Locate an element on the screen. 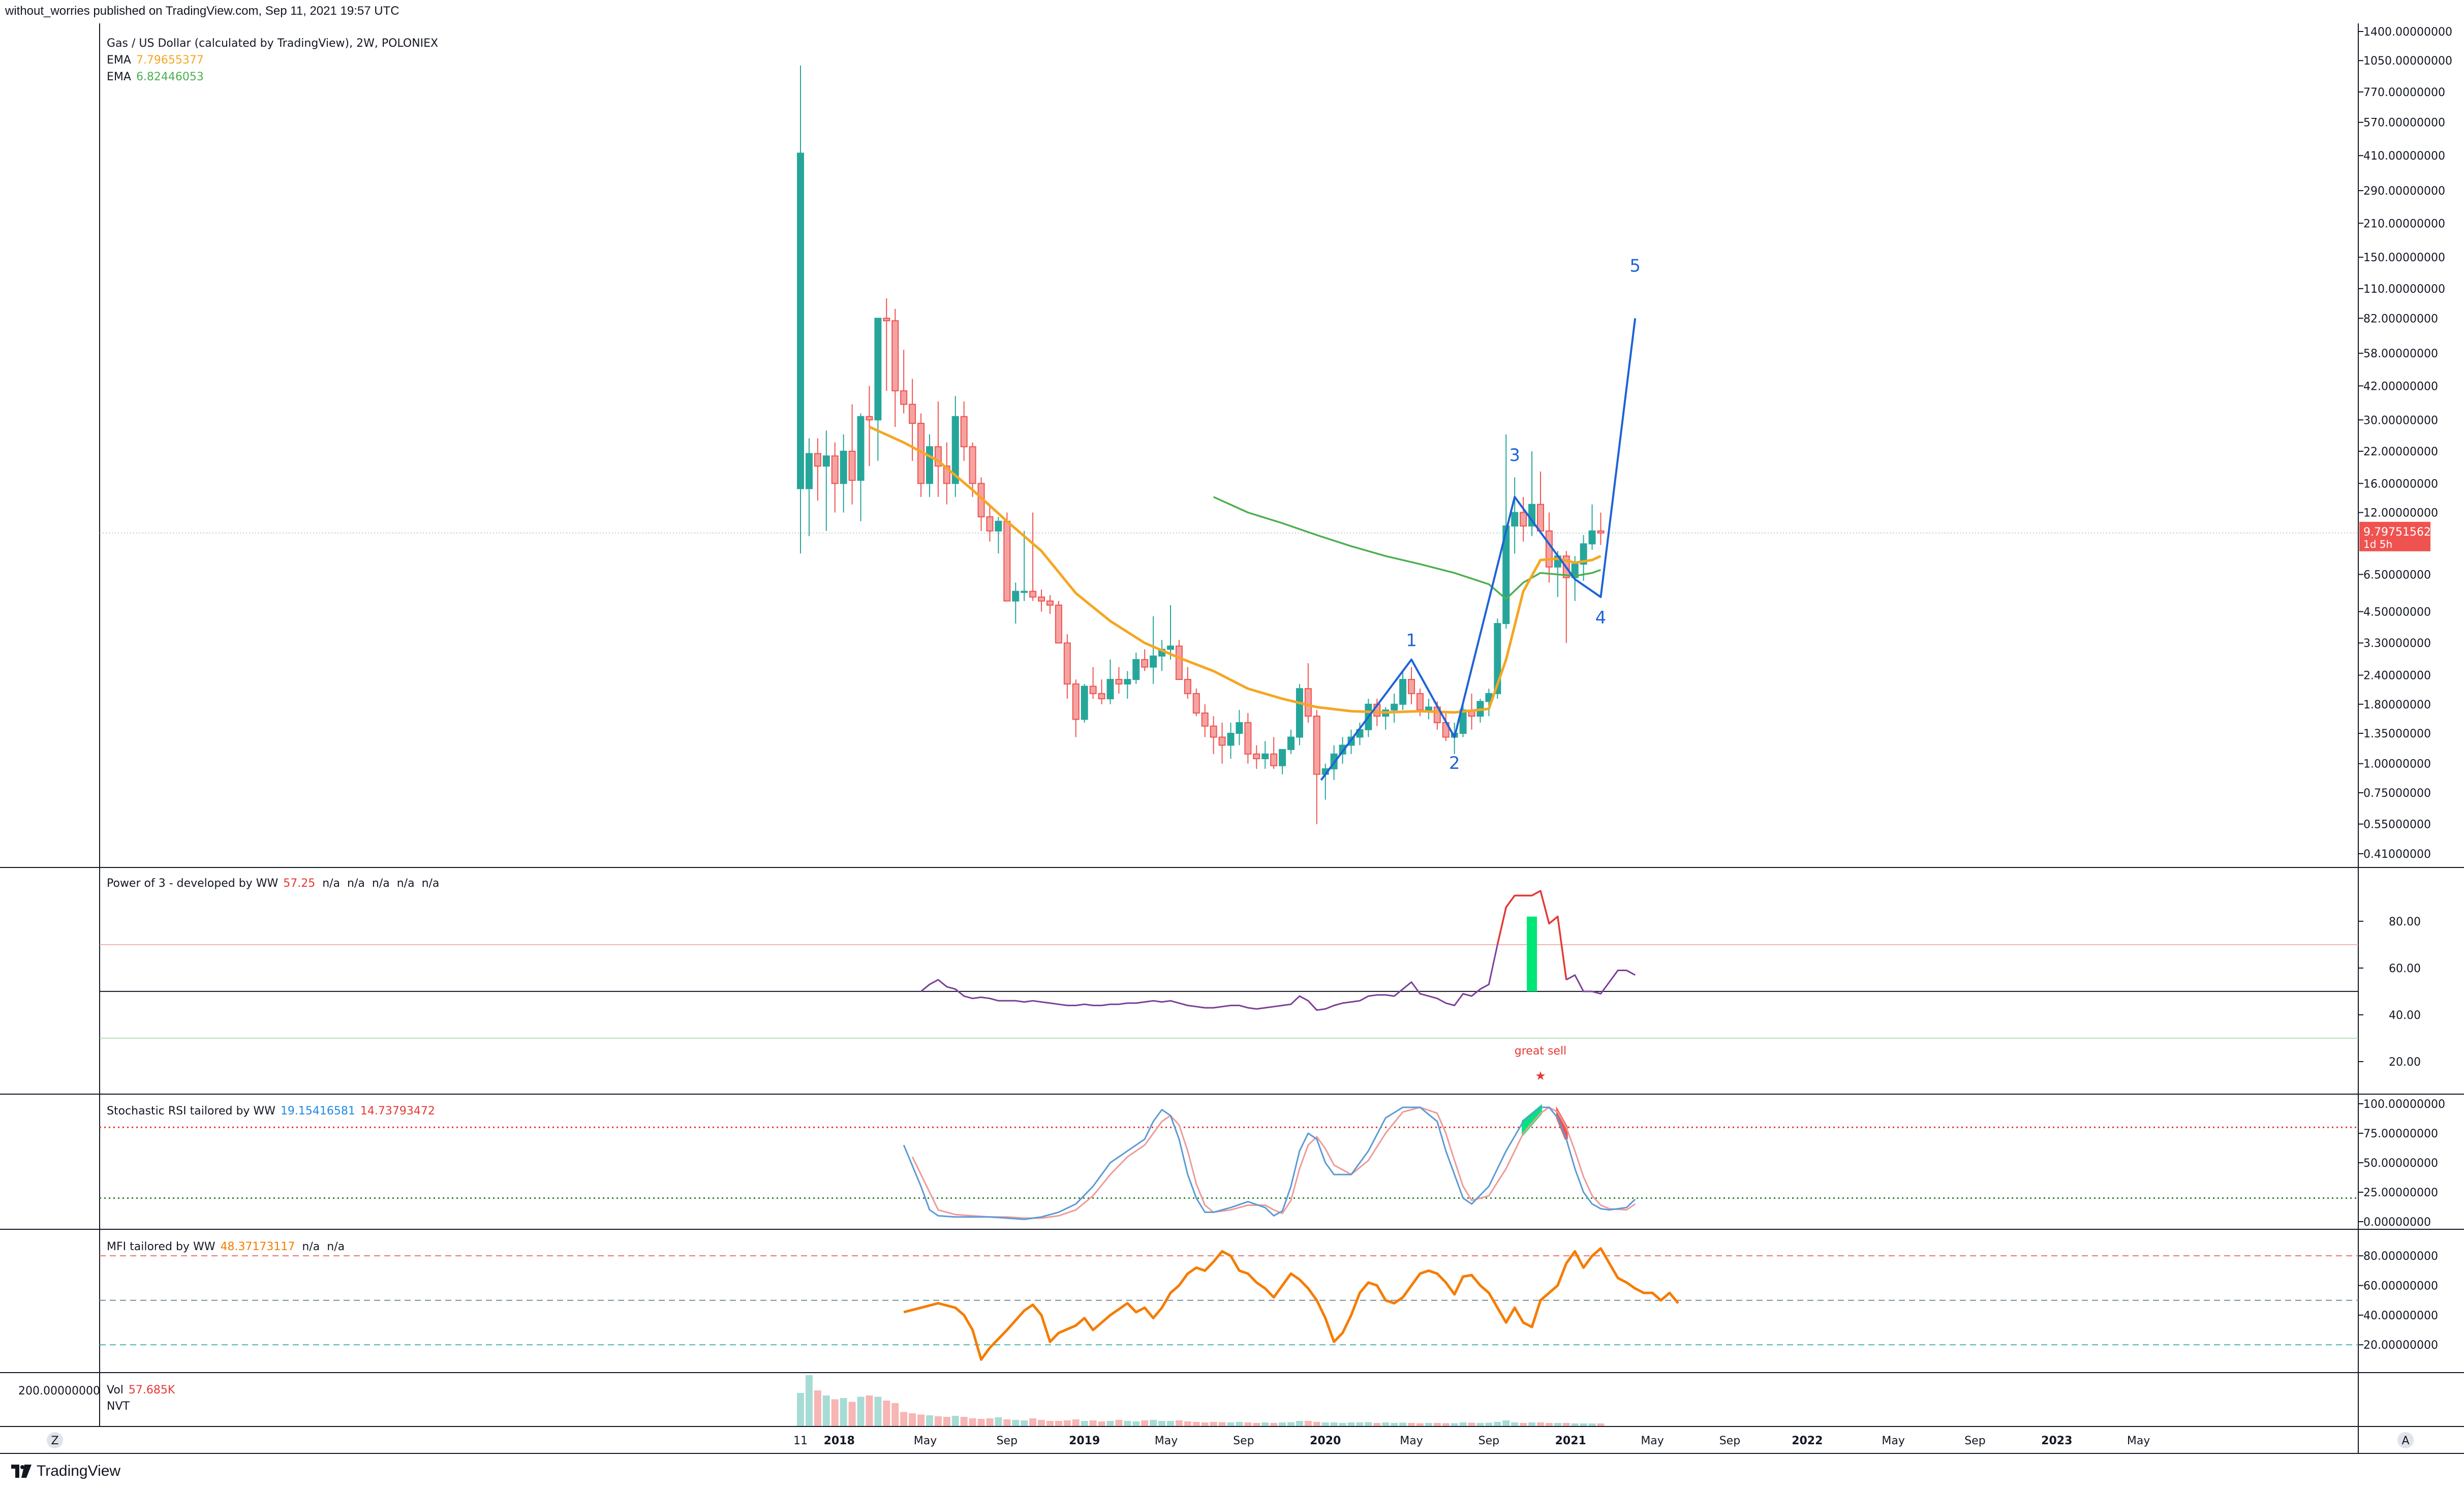 The image size is (2464, 1490). power-legend-title: Power of 3 - developed by WW is located at coordinates (193, 883).